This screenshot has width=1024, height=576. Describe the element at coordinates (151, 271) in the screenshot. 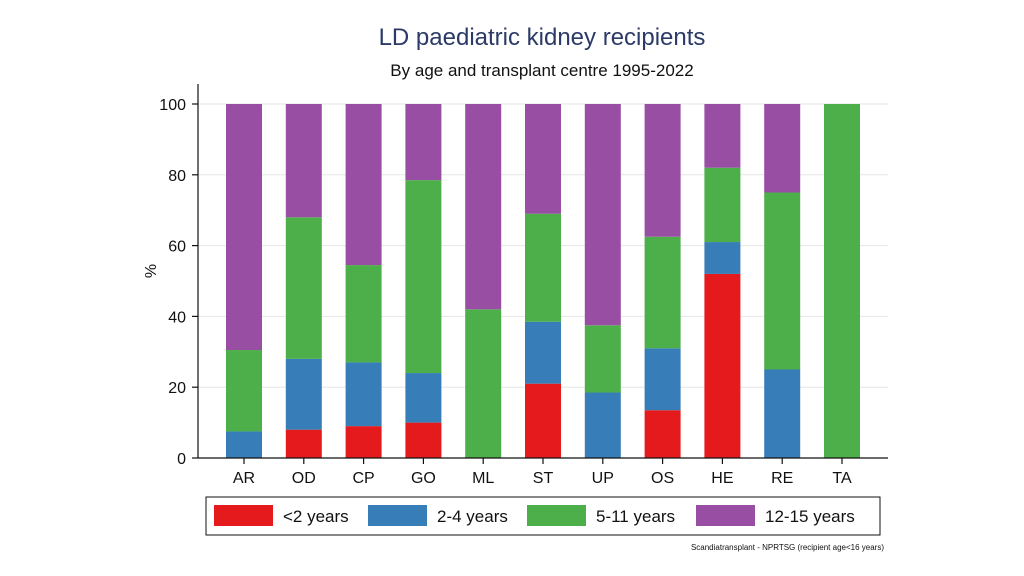

I see `y-axis-label: %` at that location.